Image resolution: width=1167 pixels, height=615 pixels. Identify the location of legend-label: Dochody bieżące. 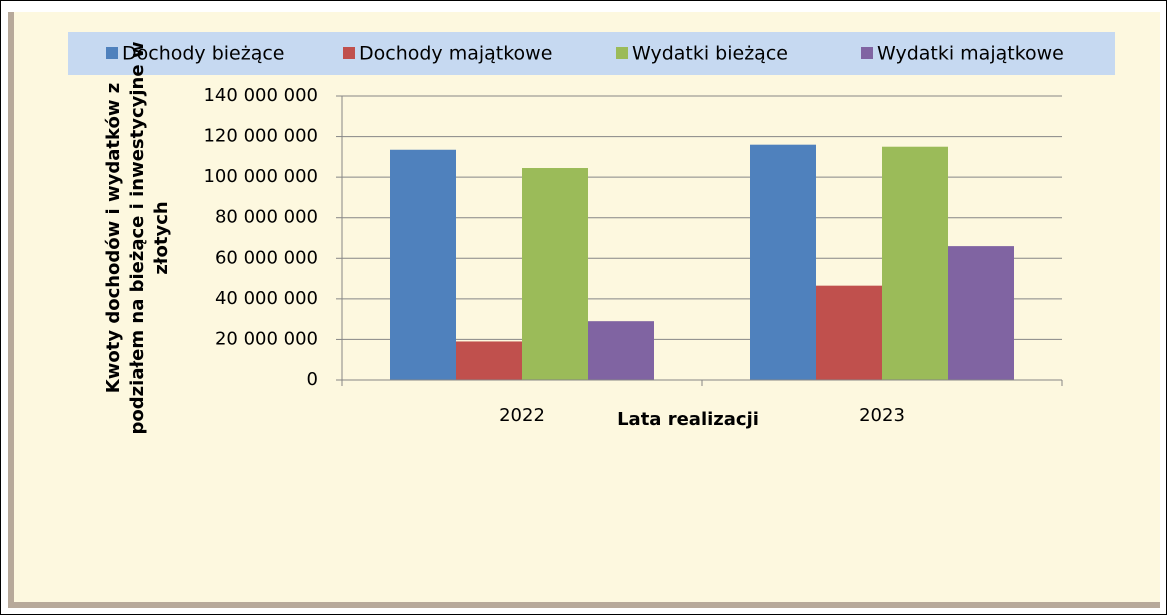
(203, 54).